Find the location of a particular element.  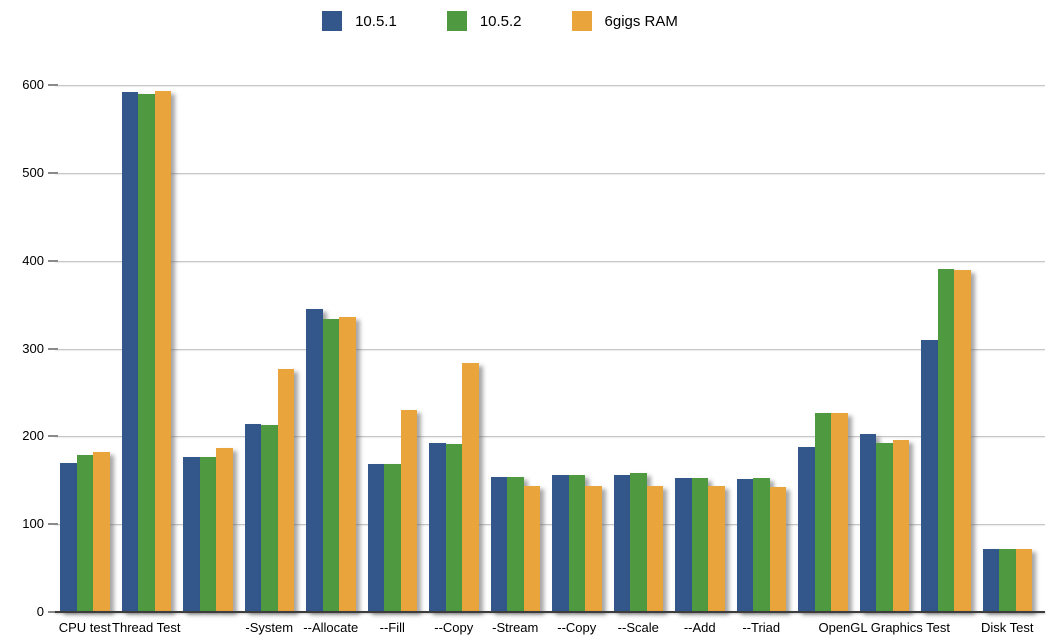

bar-10.5.2-1 is located at coordinates (146, 352).